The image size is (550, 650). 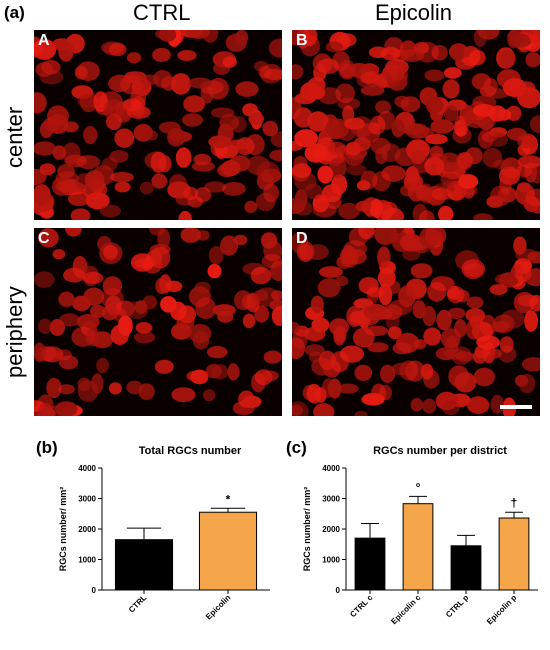 I want to click on sub-label-b: B, so click(x=302, y=40).